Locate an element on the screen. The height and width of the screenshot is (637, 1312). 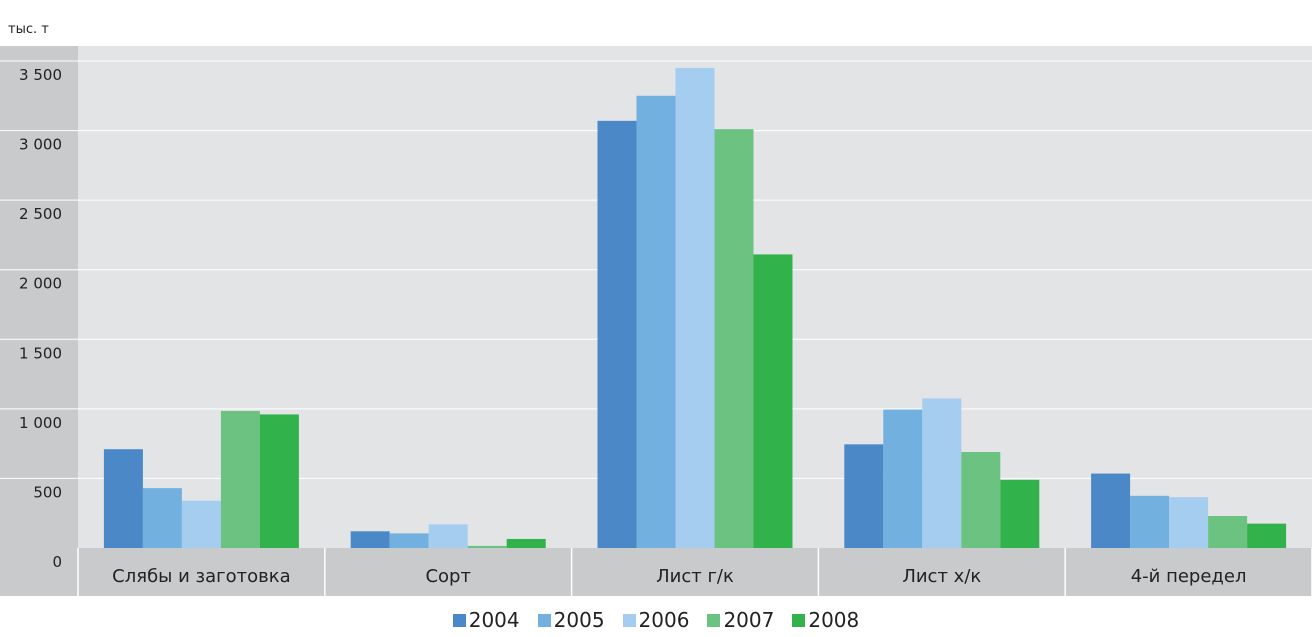
x-axis-band is located at coordinates (695, 572).